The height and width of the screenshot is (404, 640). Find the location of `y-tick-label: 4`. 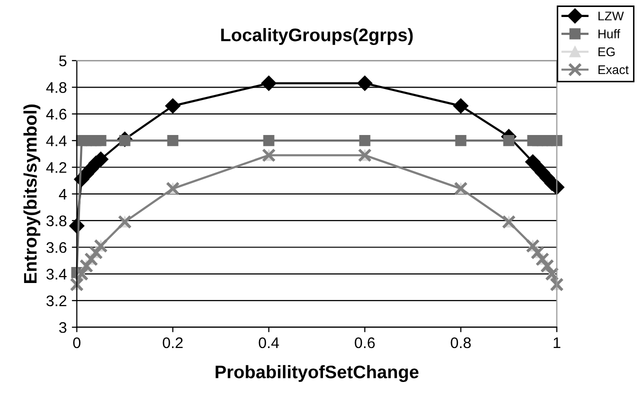

y-tick-label: 4 is located at coordinates (62, 194).